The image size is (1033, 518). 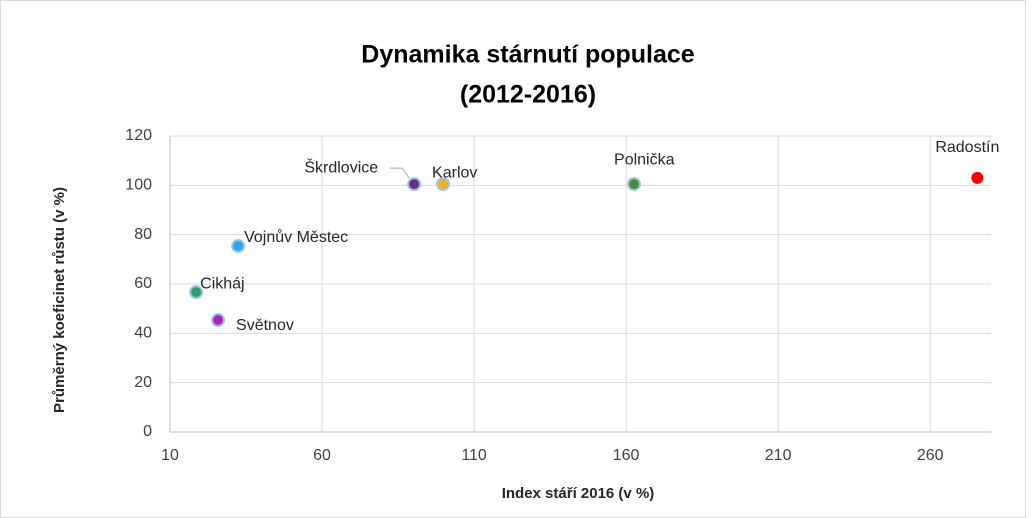 What do you see at coordinates (143, 283) in the screenshot?
I see `y-tick-label: 60` at bounding box center [143, 283].